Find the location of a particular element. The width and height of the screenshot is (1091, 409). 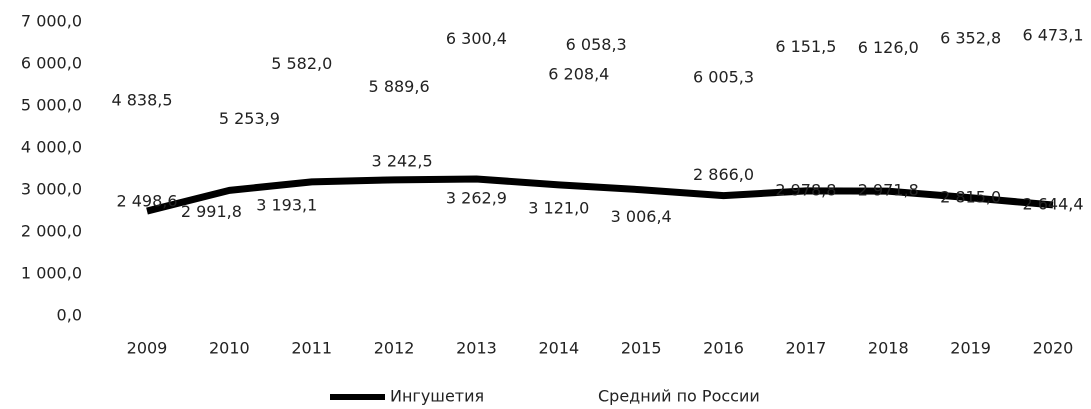

data-label: 2 866,0 is located at coordinates (723, 174).